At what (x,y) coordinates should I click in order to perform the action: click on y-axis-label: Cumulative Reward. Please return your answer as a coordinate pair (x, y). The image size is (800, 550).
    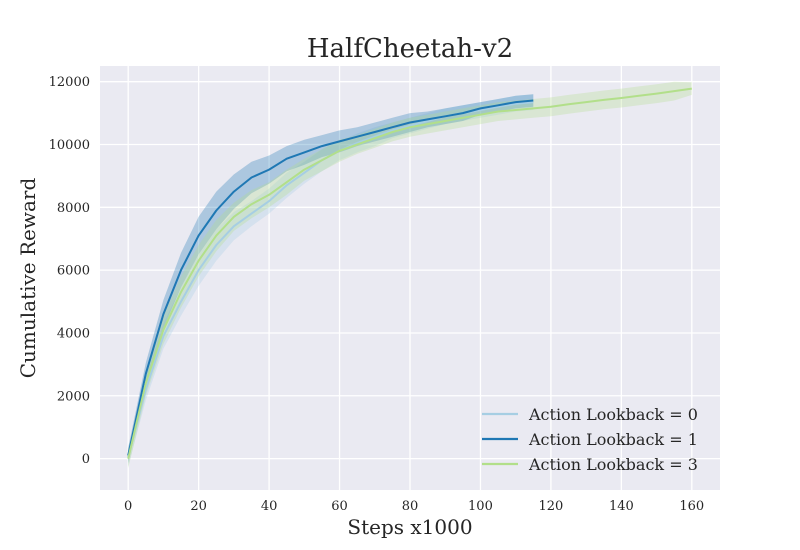
    Looking at the image, I should click on (28, 278).